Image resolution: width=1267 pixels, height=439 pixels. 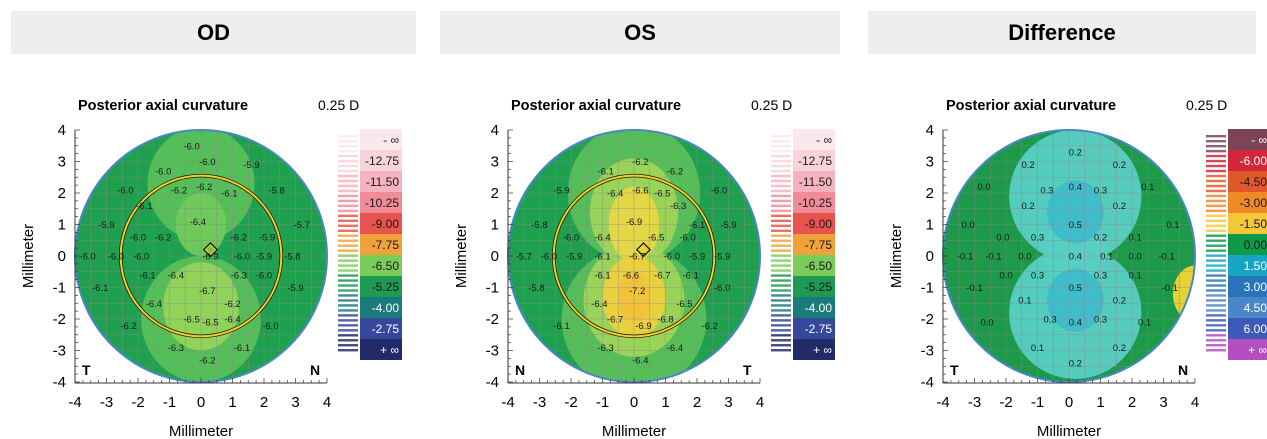 I want to click on y-tick-label: -3, so click(x=492, y=351).